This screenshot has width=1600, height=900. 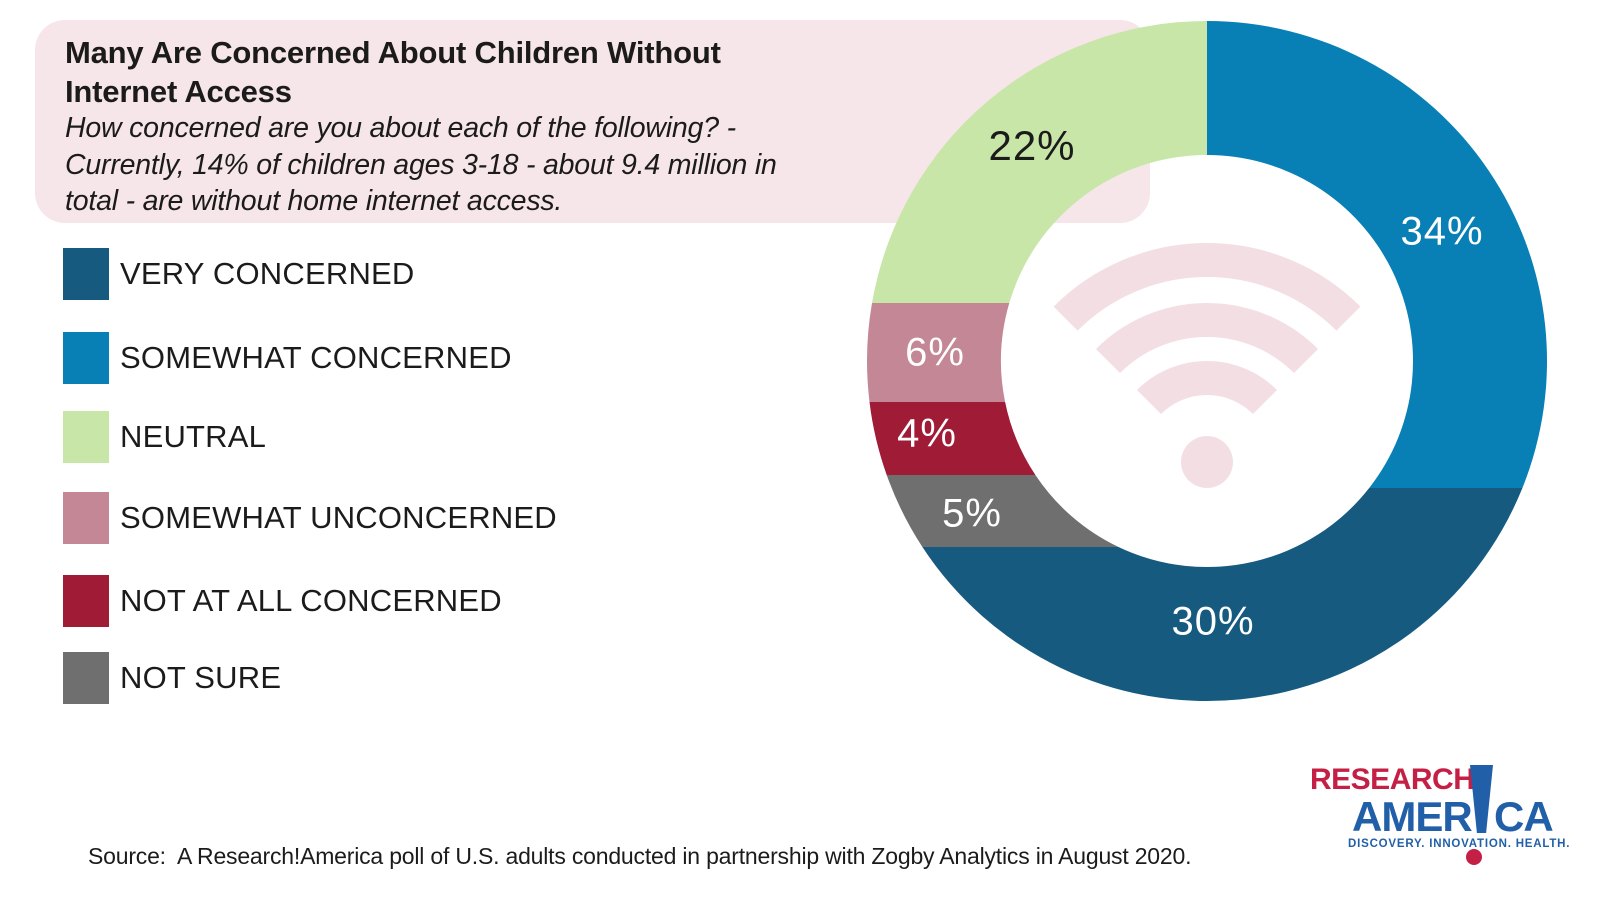 I want to click on legend-label: VERY CONCERNED, so click(x=267, y=273).